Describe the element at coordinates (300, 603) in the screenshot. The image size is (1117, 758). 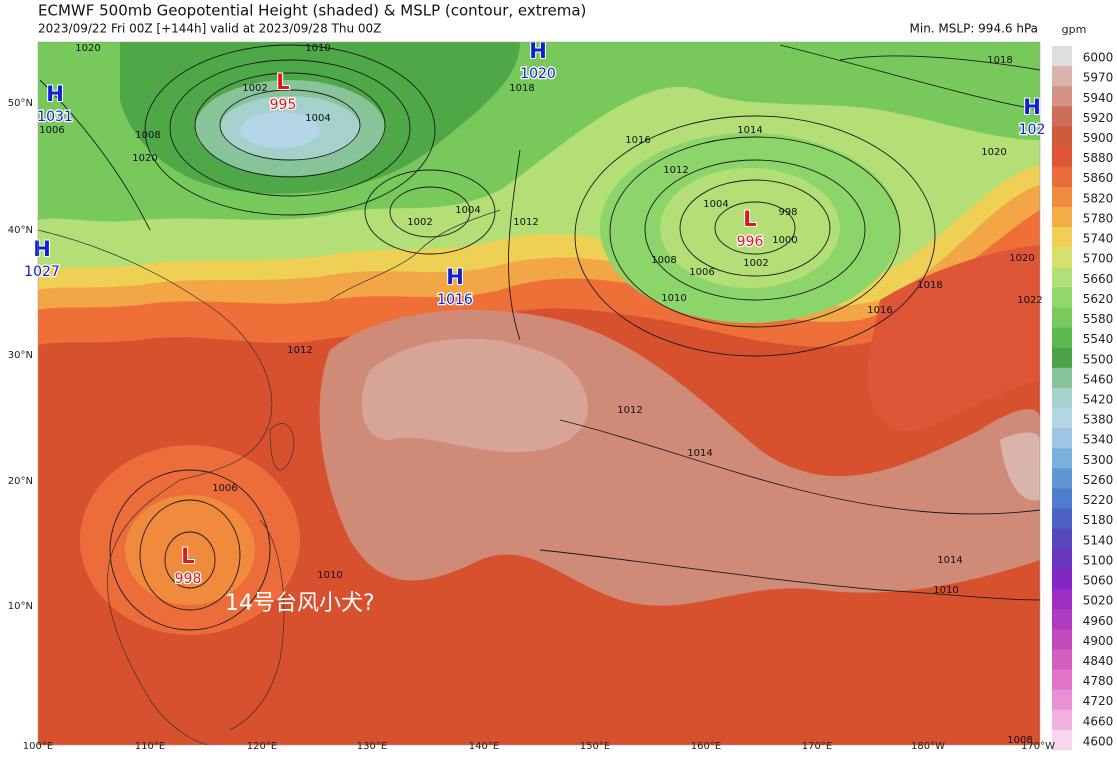
I see `annotation: 14号台风小犬?` at that location.